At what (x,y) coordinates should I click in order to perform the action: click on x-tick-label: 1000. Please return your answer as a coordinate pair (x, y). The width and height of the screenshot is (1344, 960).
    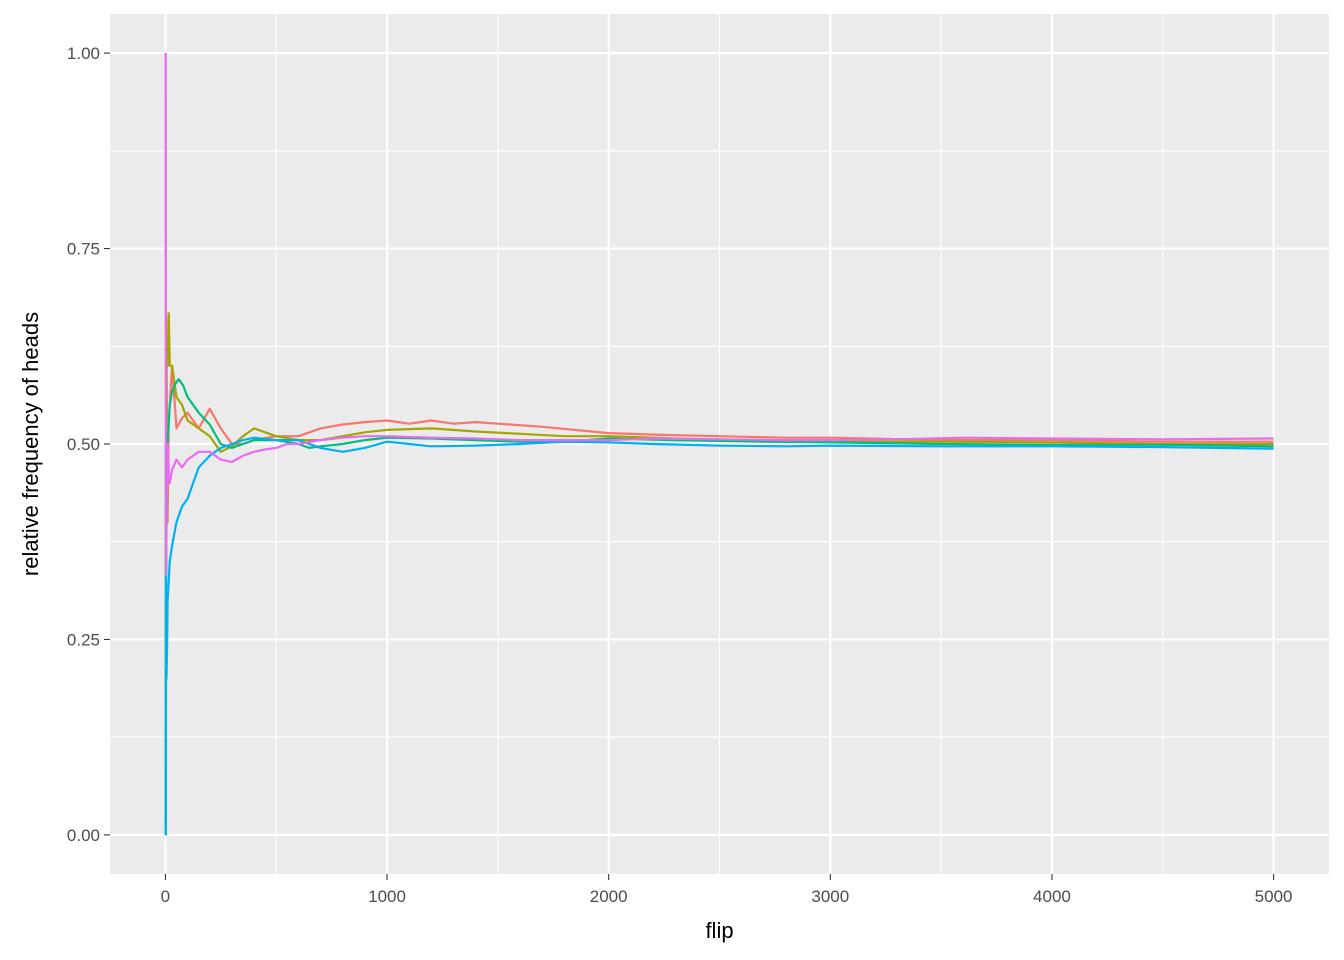
    Looking at the image, I should click on (387, 896).